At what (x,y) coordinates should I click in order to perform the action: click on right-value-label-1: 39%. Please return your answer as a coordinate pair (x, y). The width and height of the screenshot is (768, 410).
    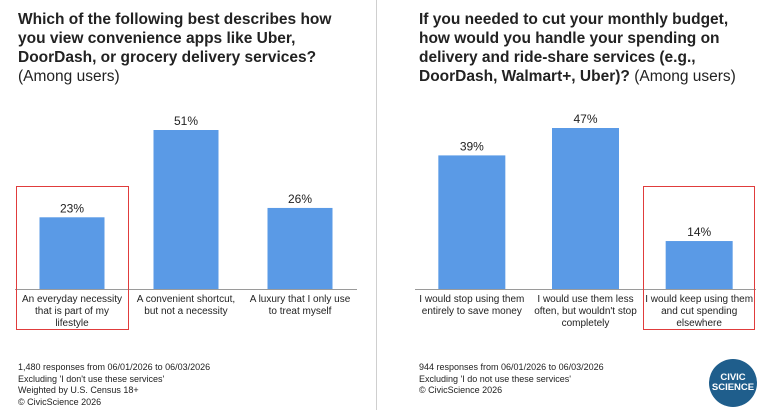
    Looking at the image, I should click on (472, 146).